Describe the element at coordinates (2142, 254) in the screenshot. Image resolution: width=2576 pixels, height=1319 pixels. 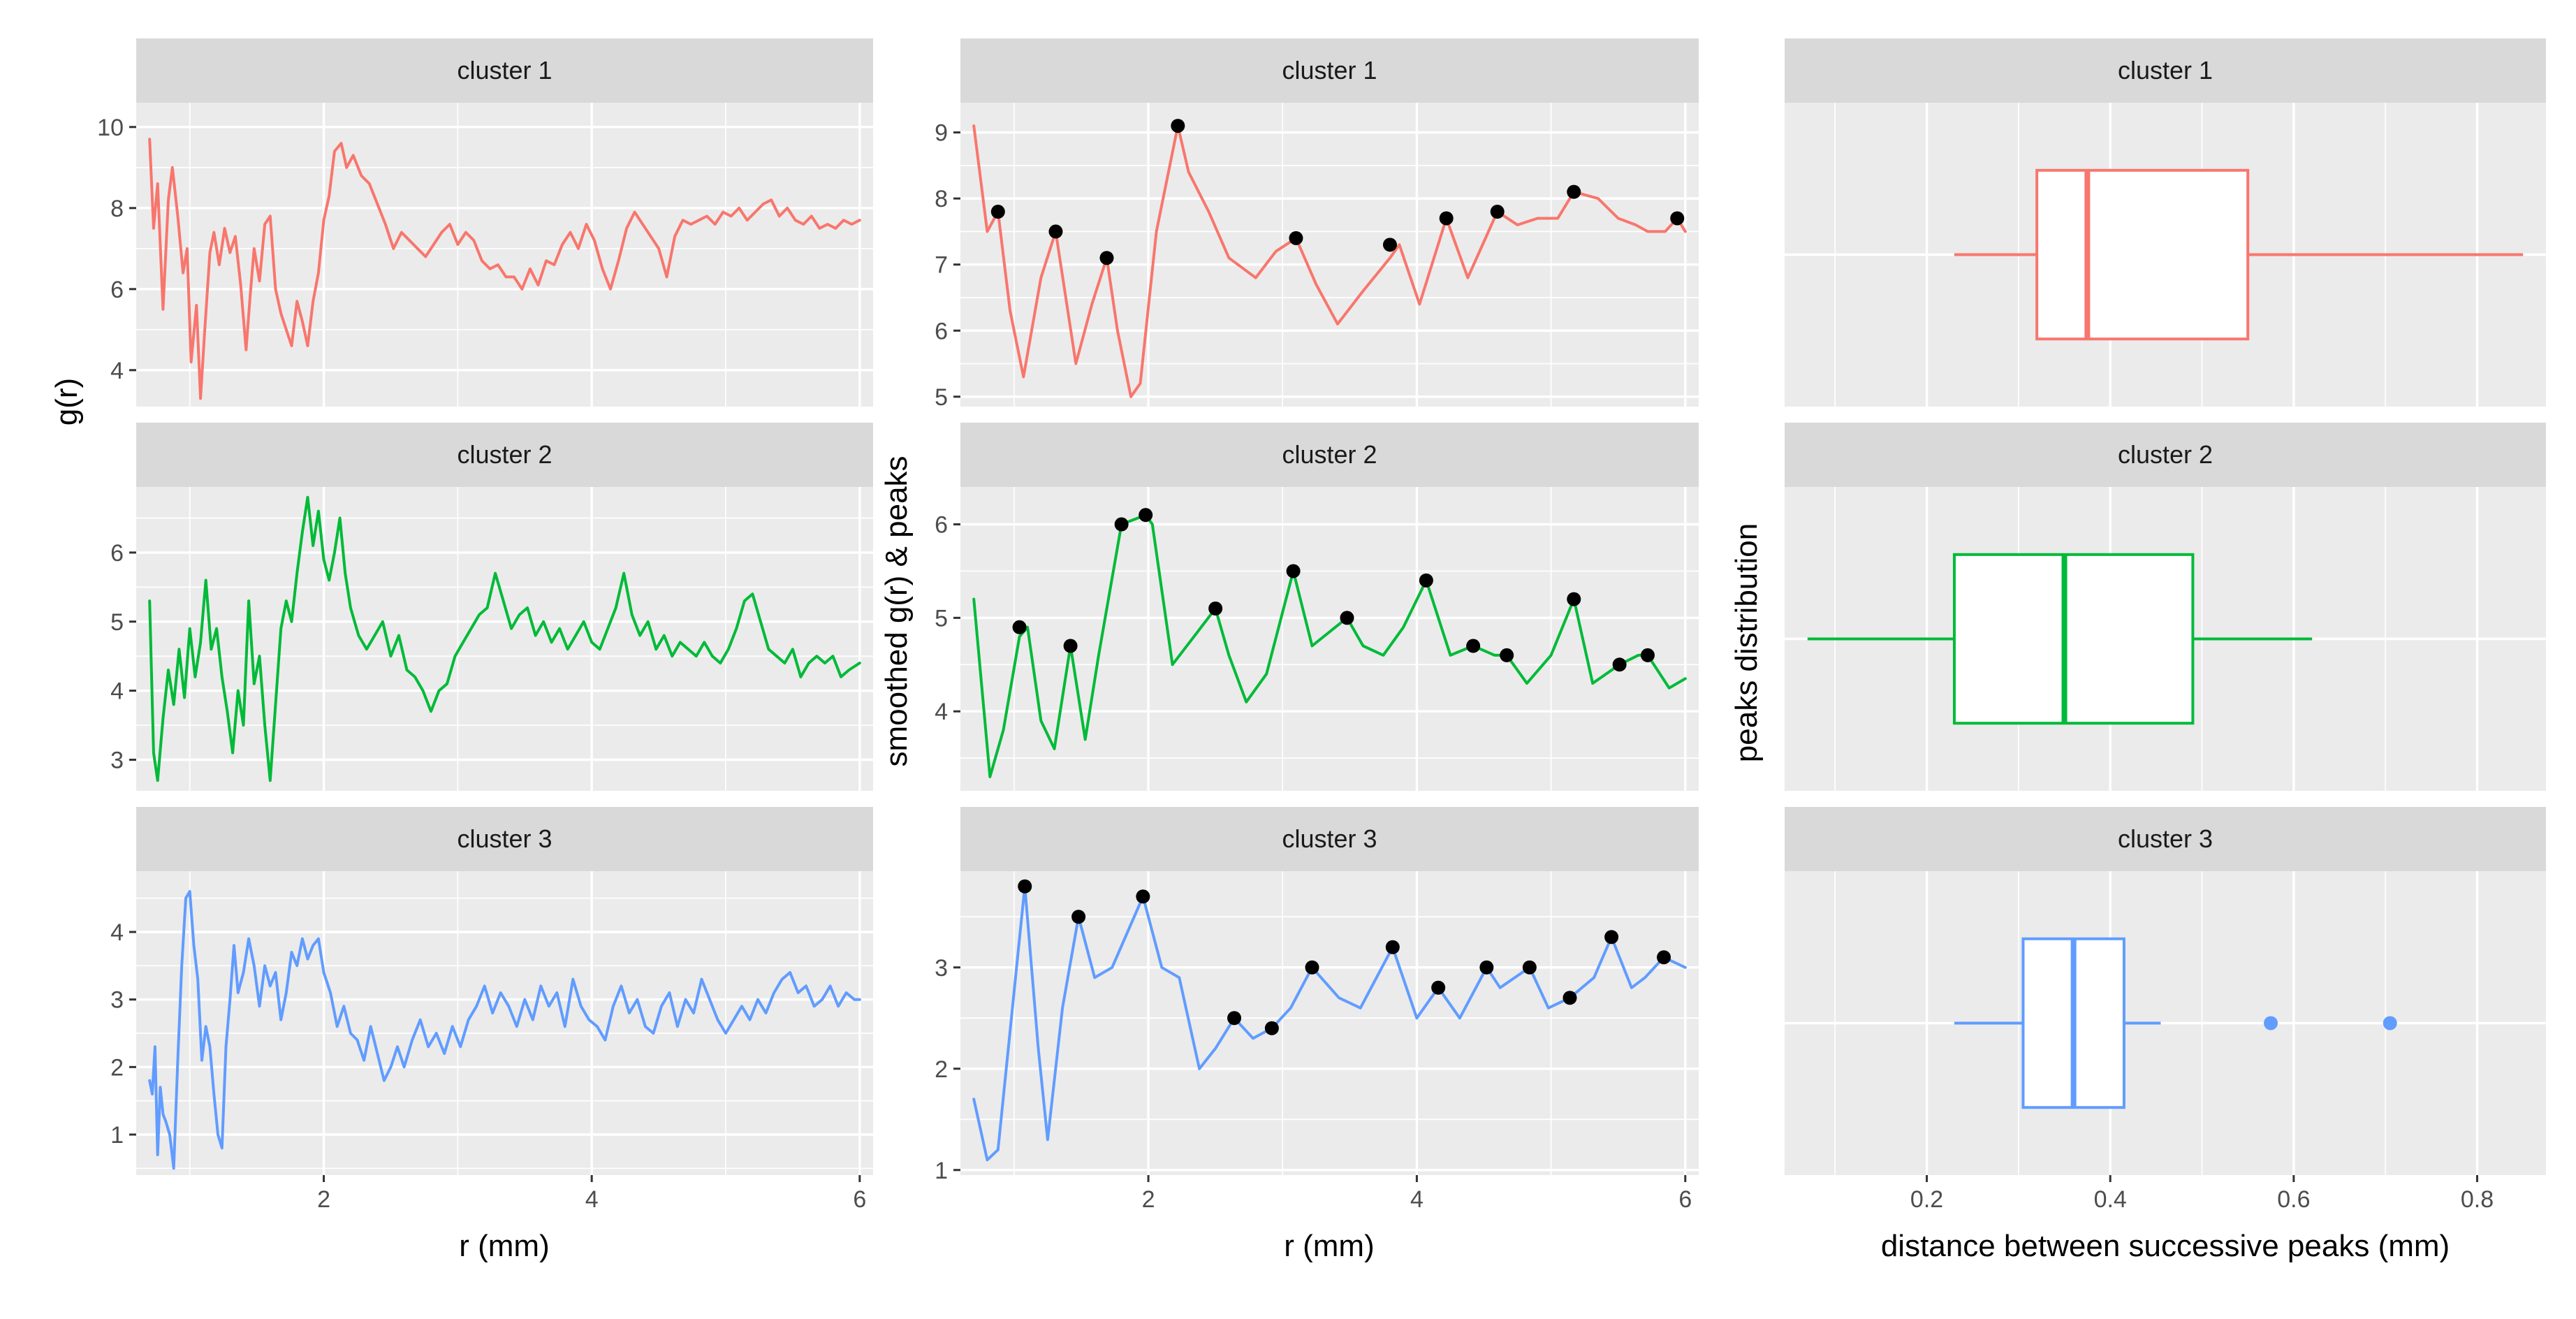
I see `peaks-panel-1-box` at that location.